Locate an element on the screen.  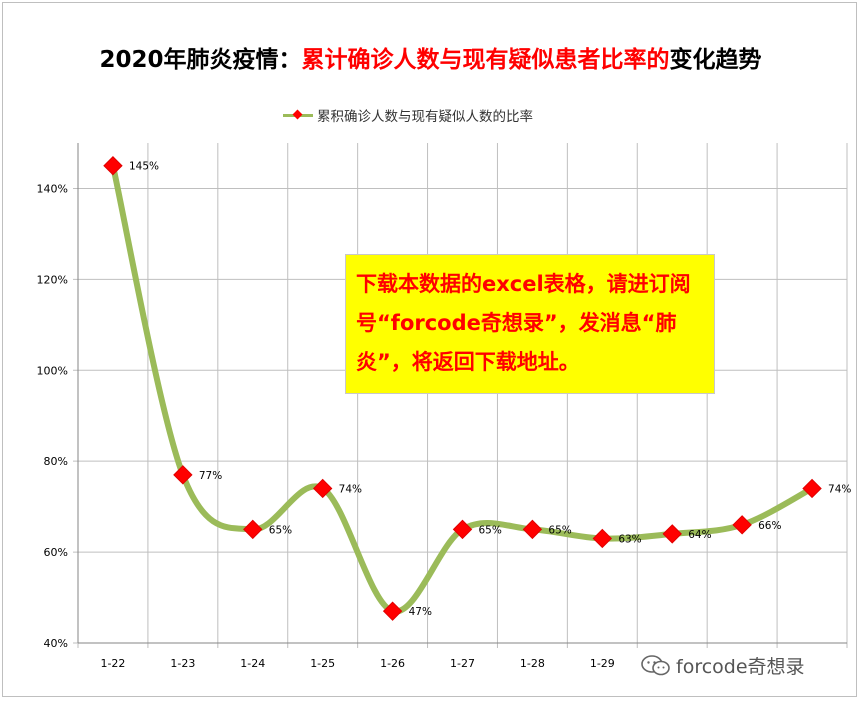
y-tick-label: 100% is located at coordinates (52, 370).